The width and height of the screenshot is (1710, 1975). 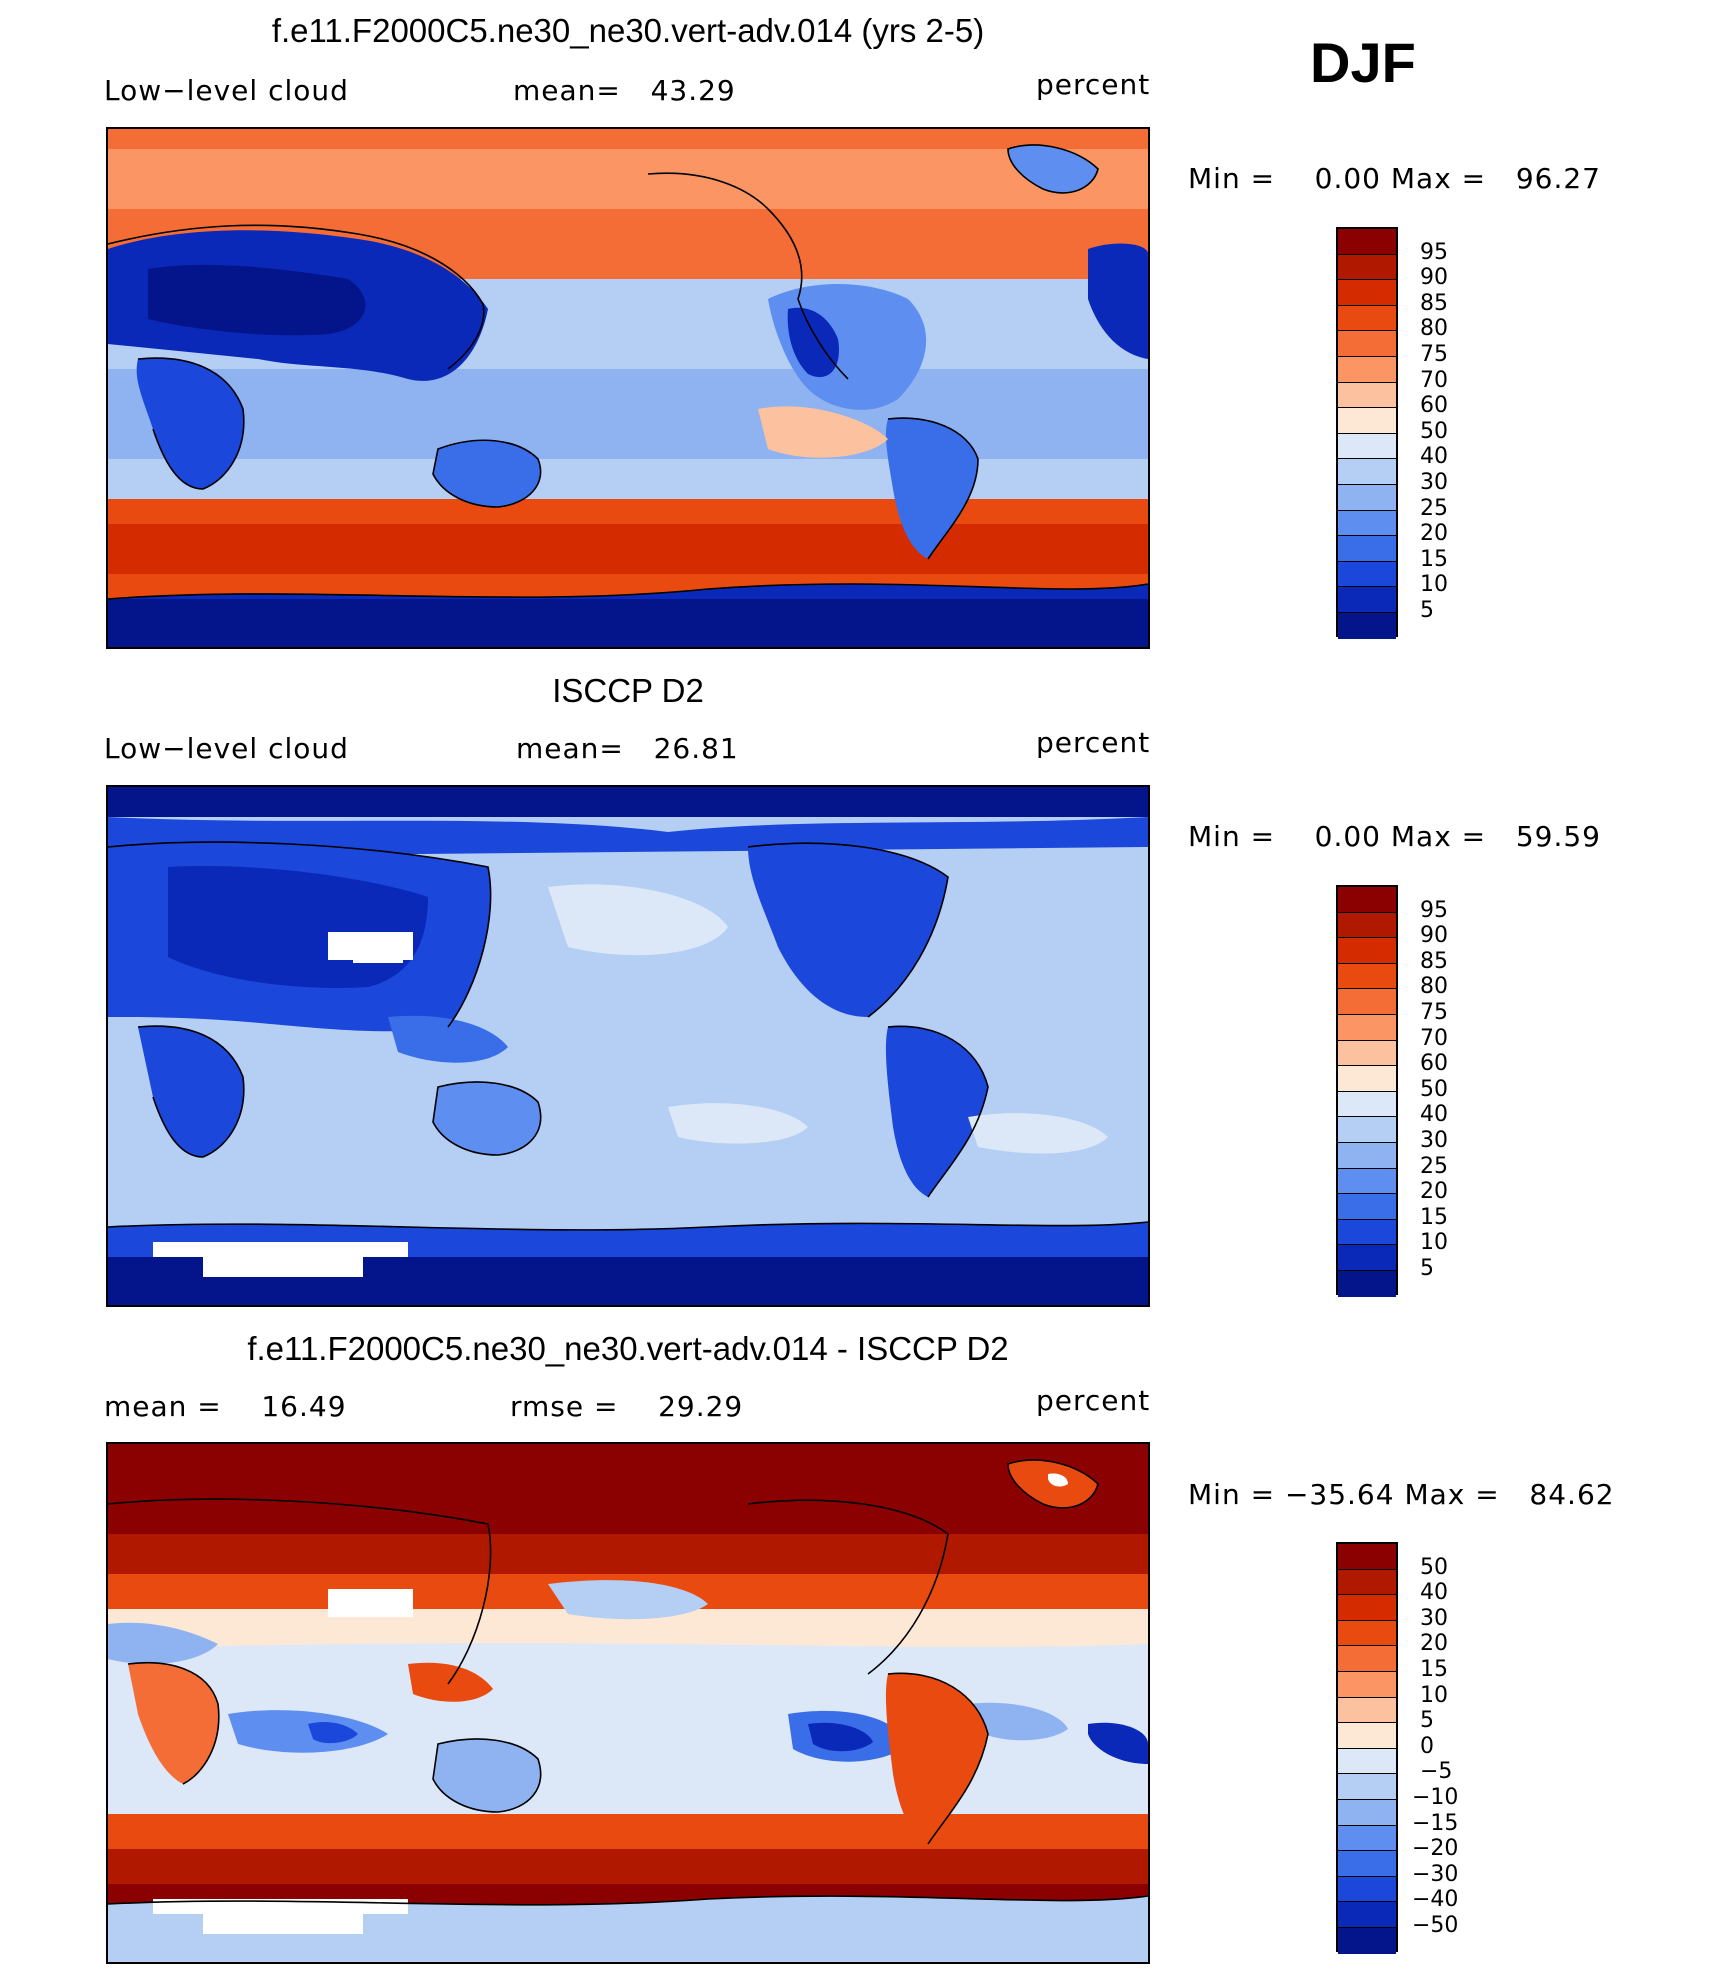 I want to click on panel2-colorbar-label: 15, so click(x=1434, y=1217).